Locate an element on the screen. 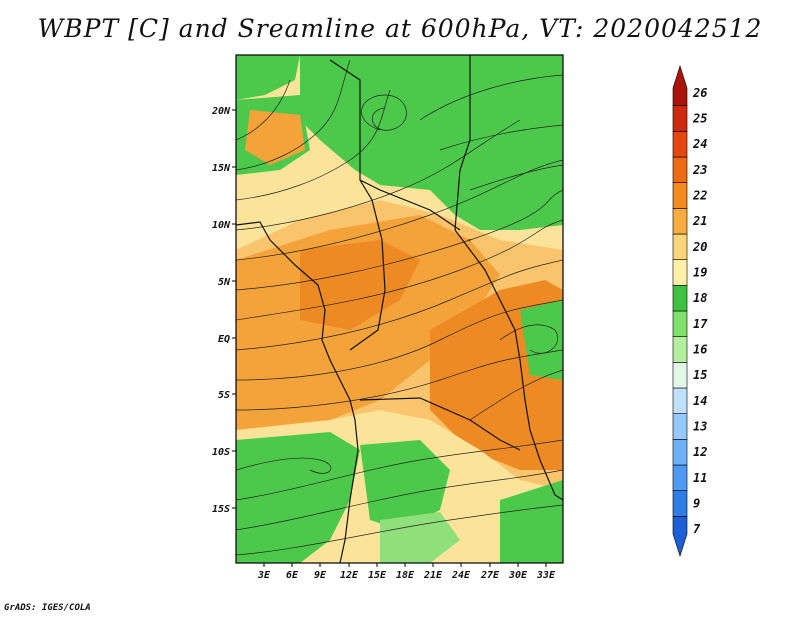  colorbar-label: 23 is located at coordinates (699, 170).